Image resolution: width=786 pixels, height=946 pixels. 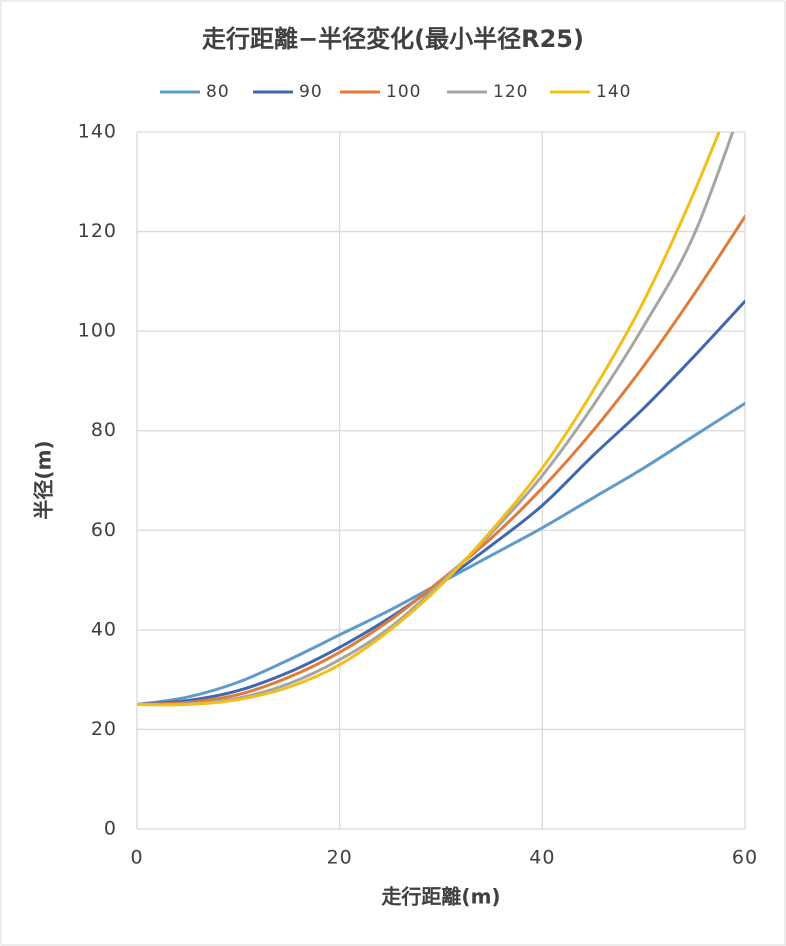 I want to click on y-tick-label: 40, so click(x=104, y=629).